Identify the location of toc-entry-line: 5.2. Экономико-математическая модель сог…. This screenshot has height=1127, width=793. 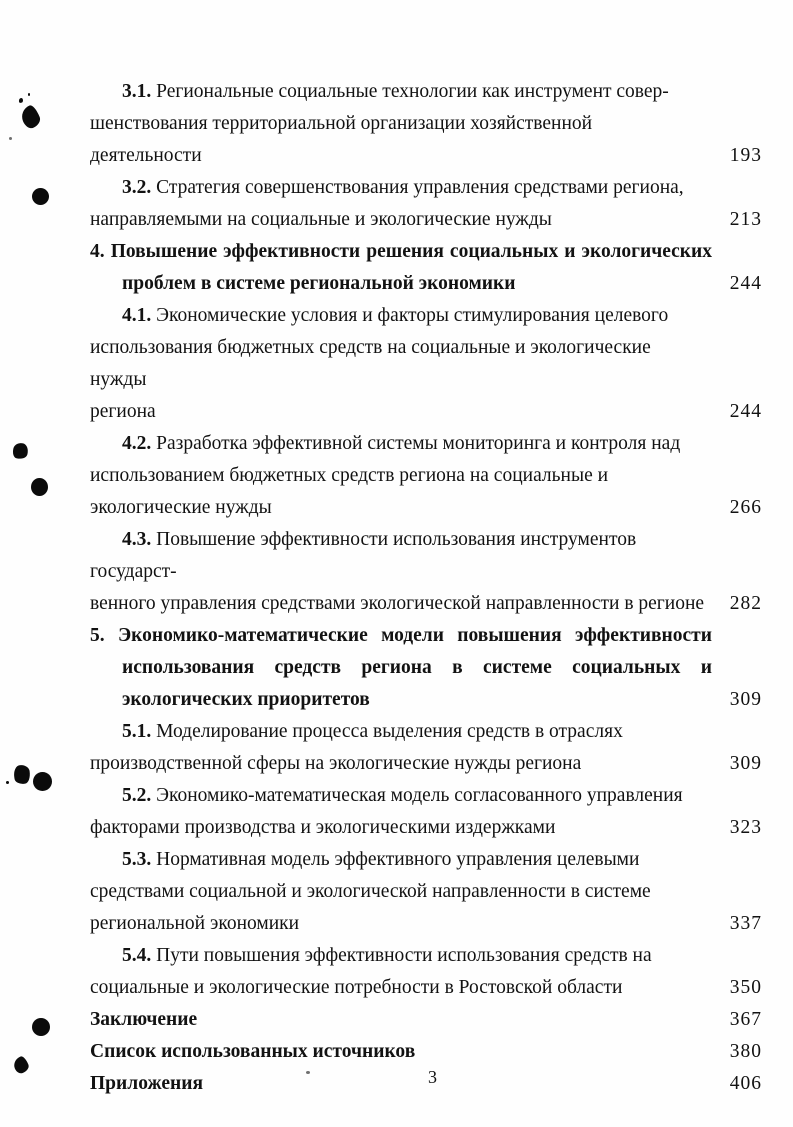
(402, 795).